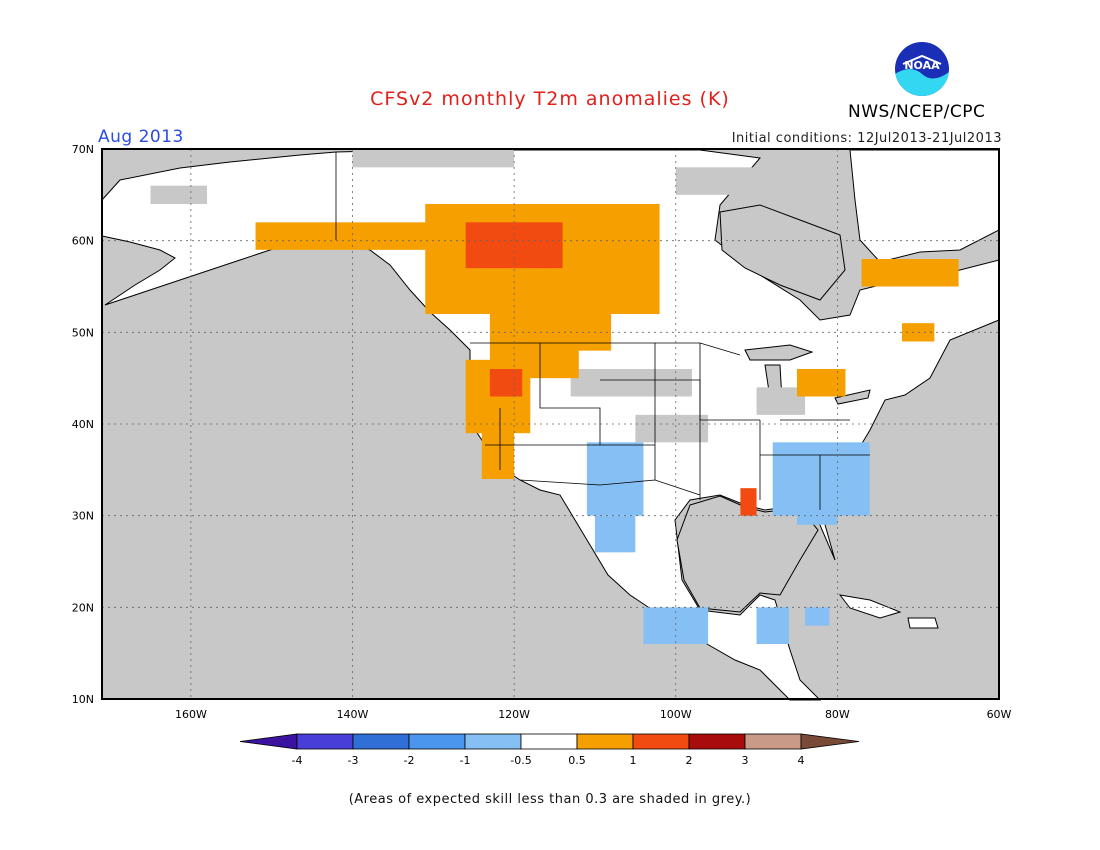  Describe the element at coordinates (550, 99) in the screenshot. I see `map-title: CFSv2 monthly T2m anomalies (K)` at that location.